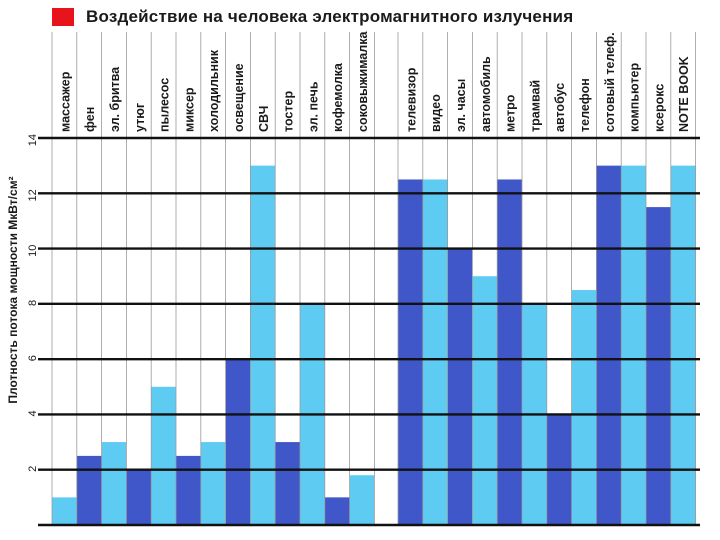 Image resolution: width=720 pixels, height=540 pixels. What do you see at coordinates (585, 105) in the screenshot?
I see `category-label: телефон` at bounding box center [585, 105].